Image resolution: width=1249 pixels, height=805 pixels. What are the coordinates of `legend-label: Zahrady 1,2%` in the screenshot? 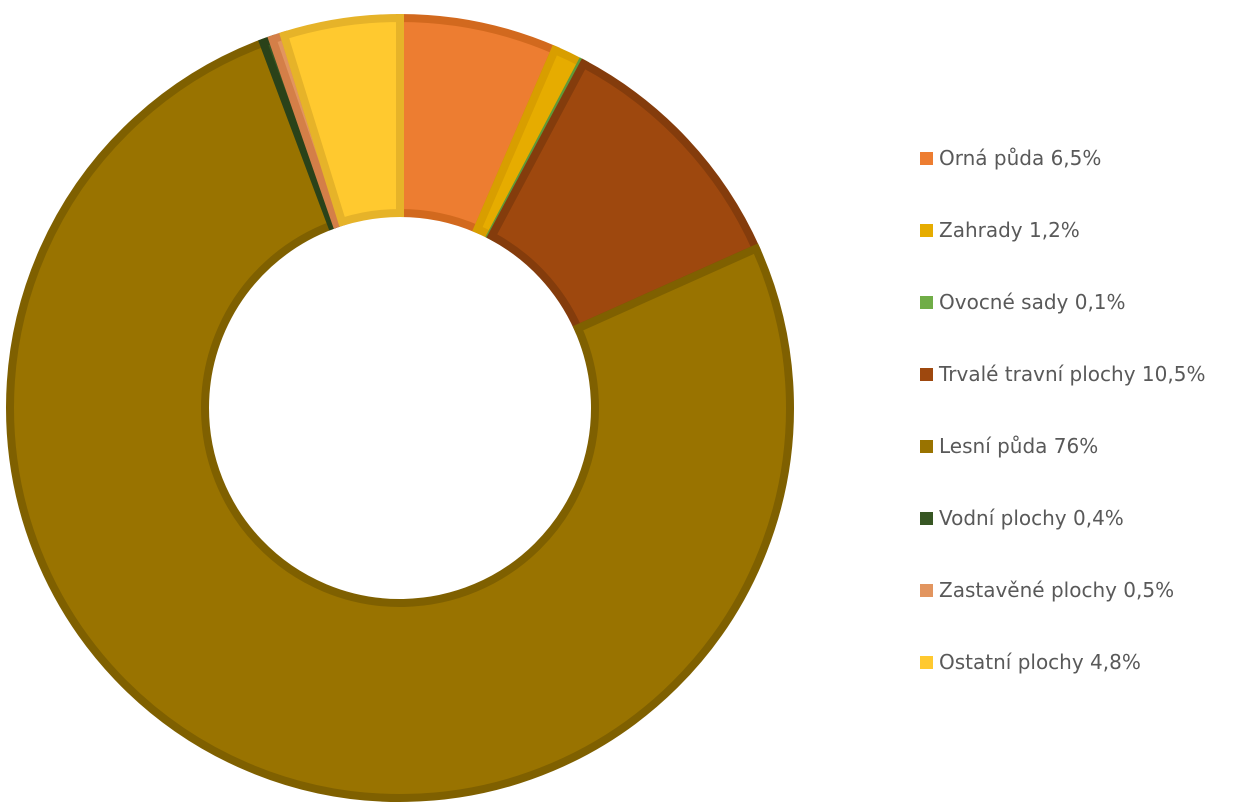 It's located at (1009, 230).